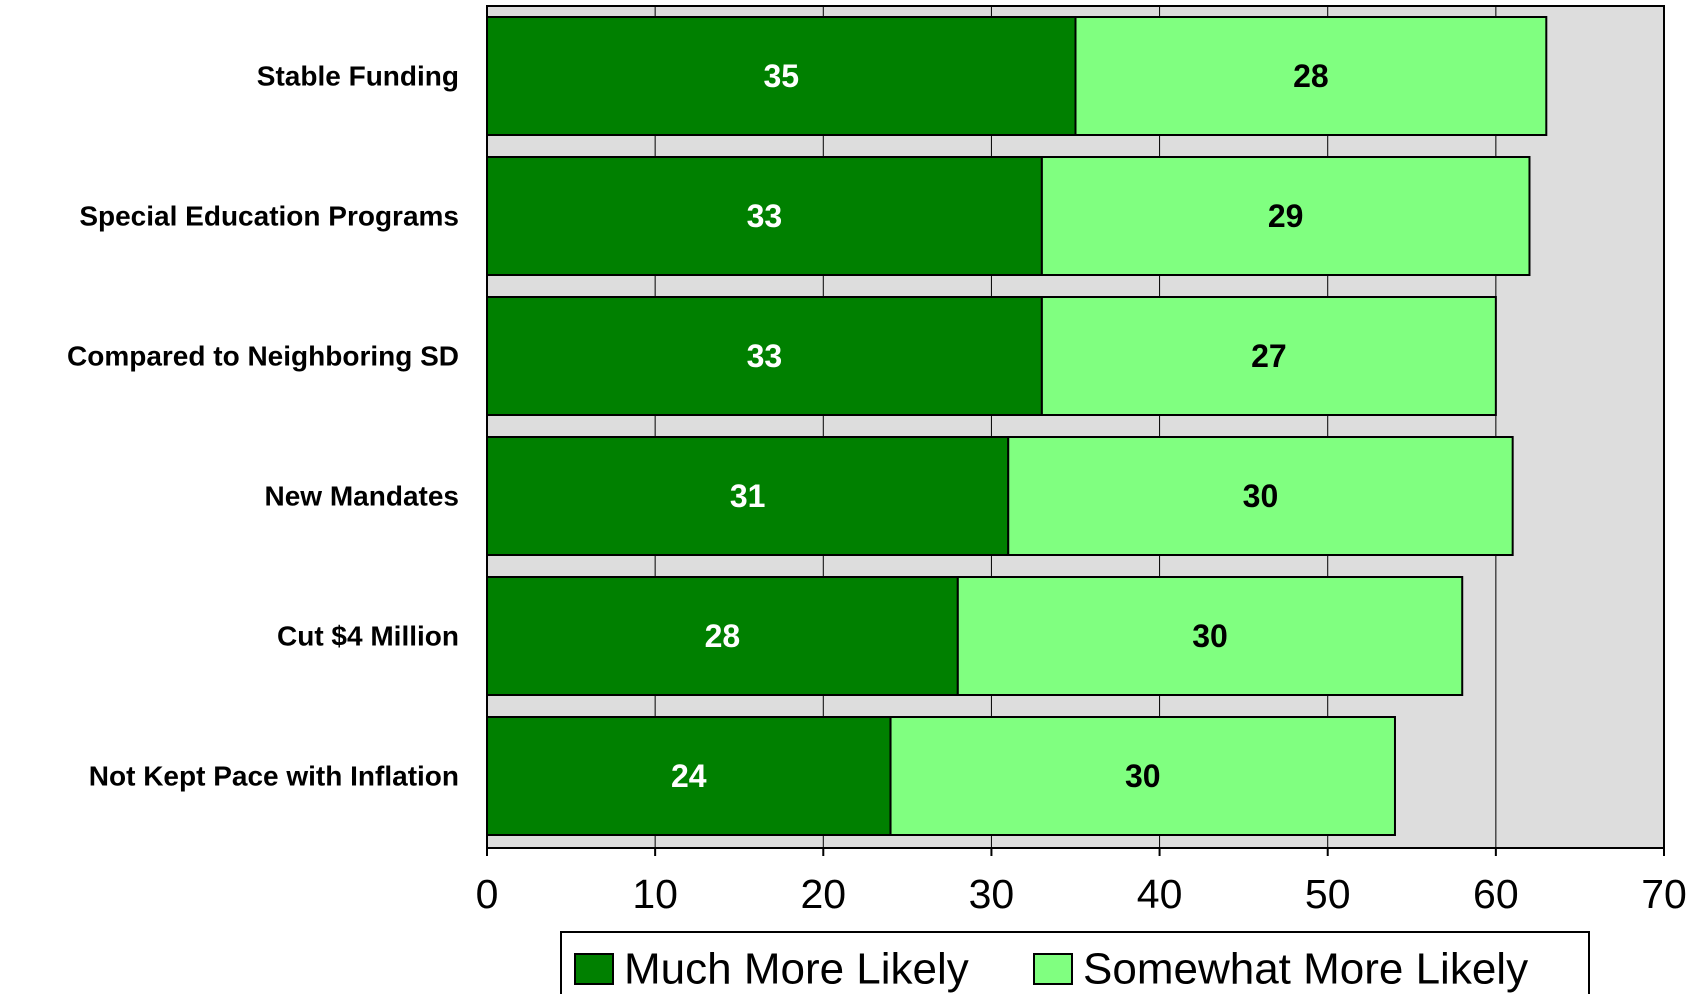 This screenshot has height=999, width=1694. I want to click on x-tick-label-20: 20, so click(823, 894).